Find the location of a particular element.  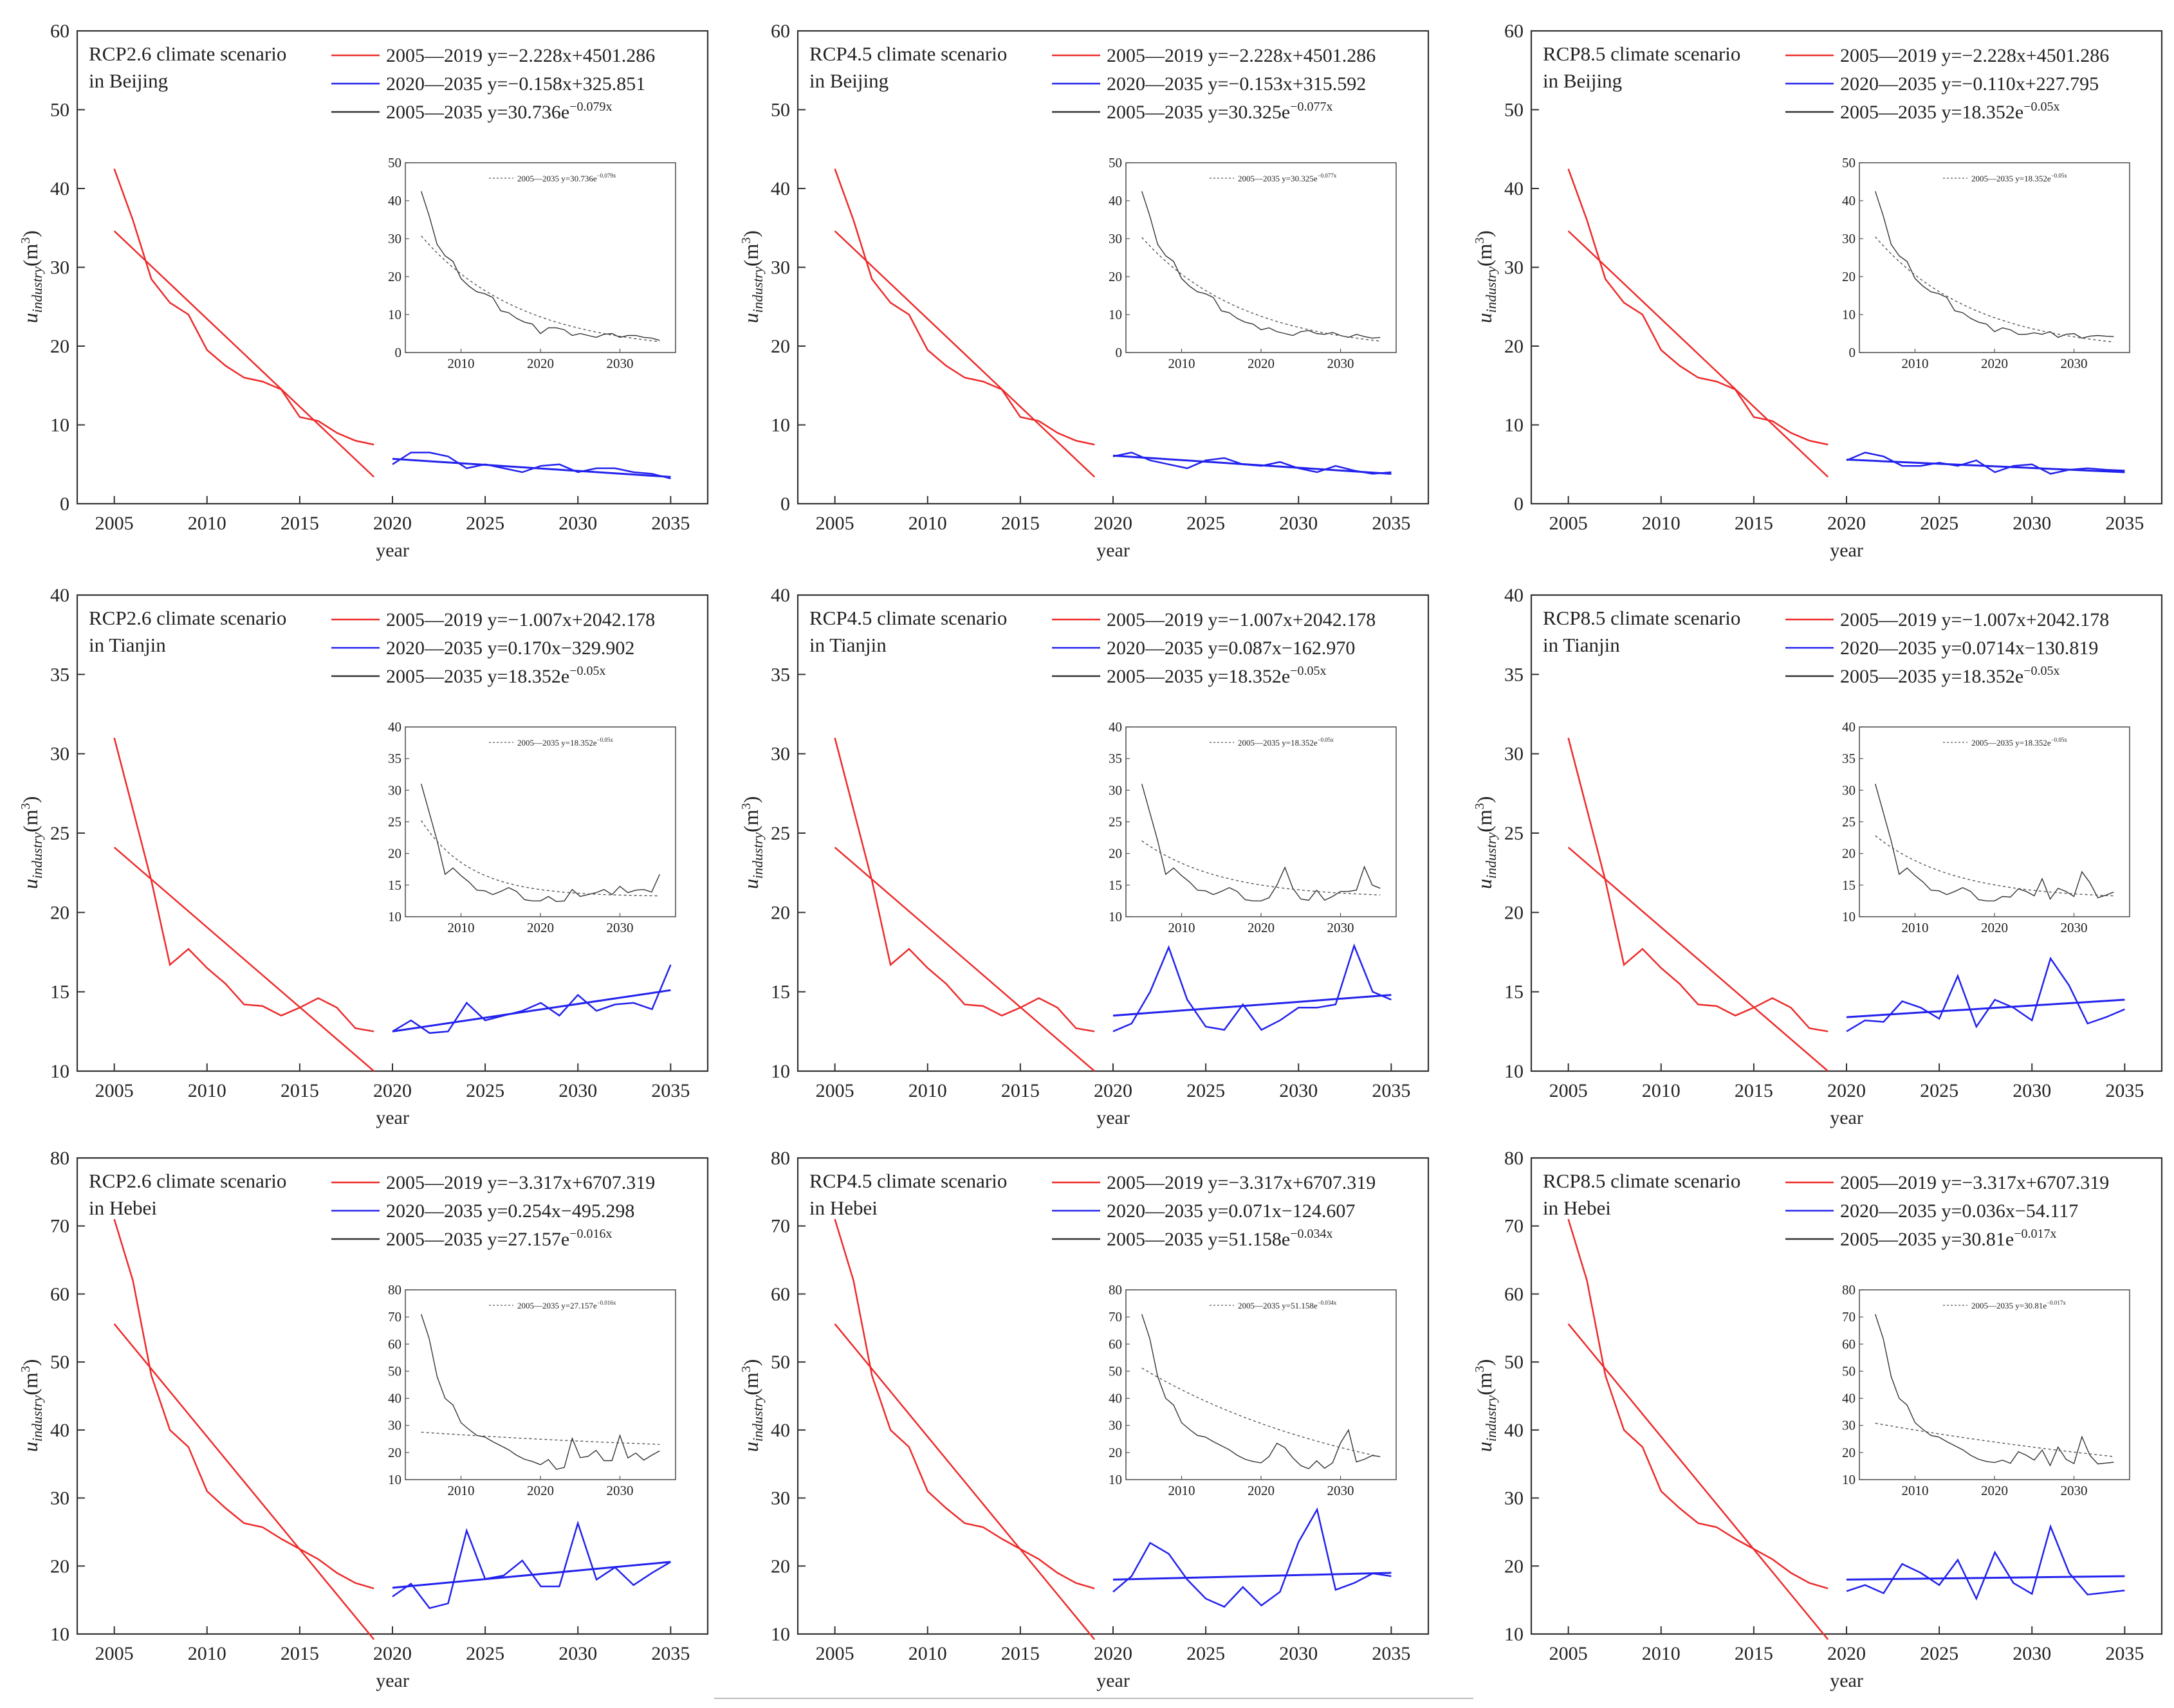

y-tick-label: 40 is located at coordinates (60, 1430).